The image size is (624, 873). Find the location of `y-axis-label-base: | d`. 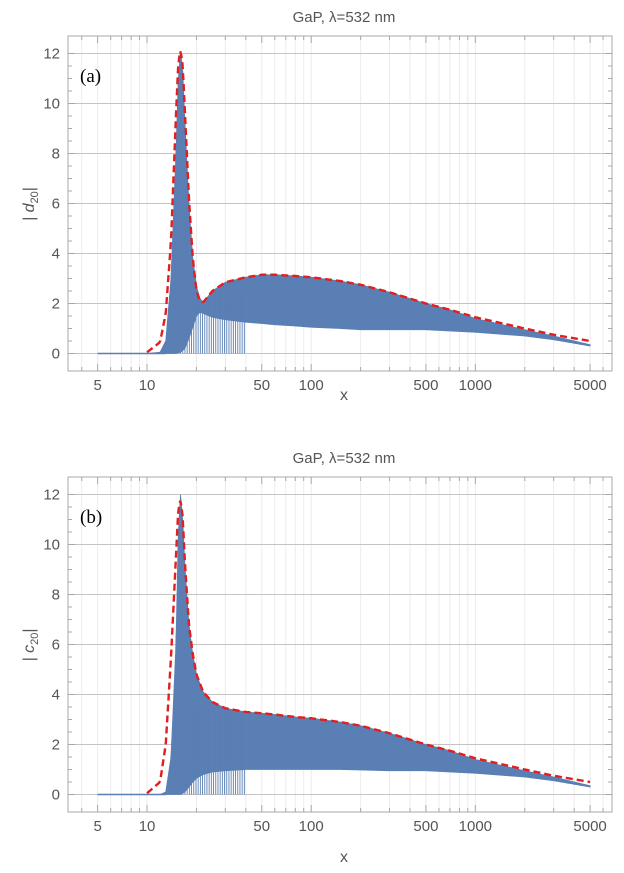

y-axis-label-base: | d is located at coordinates (29, 211).